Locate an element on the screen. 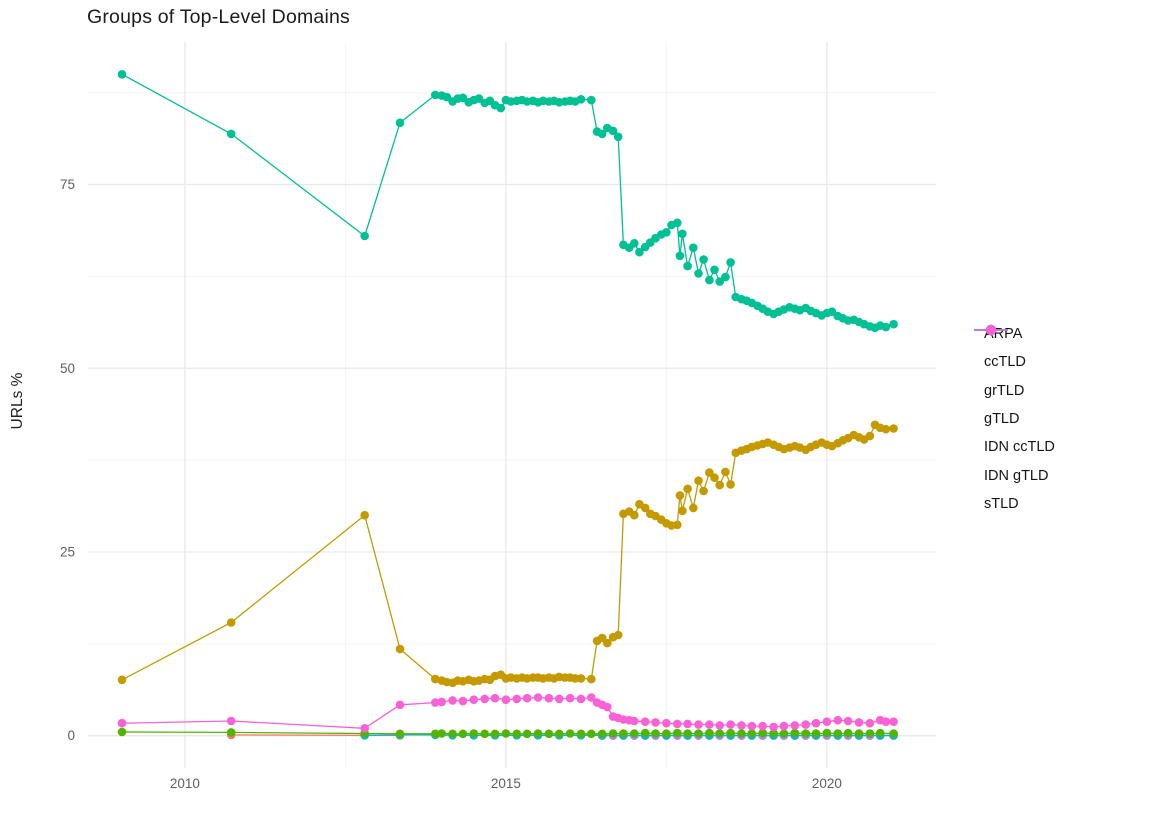  y-tick-label: 25 is located at coordinates (67, 551).